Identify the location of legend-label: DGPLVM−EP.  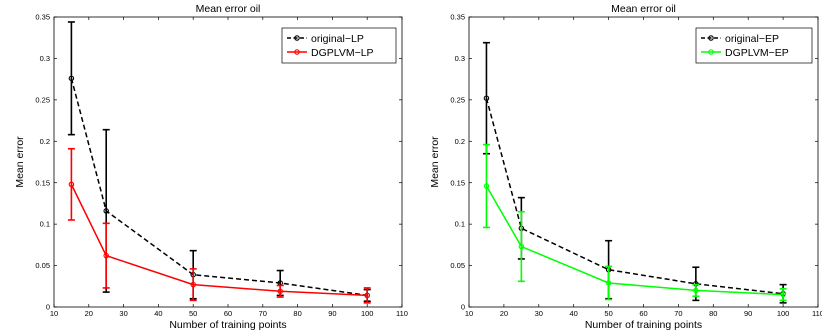
(757, 53).